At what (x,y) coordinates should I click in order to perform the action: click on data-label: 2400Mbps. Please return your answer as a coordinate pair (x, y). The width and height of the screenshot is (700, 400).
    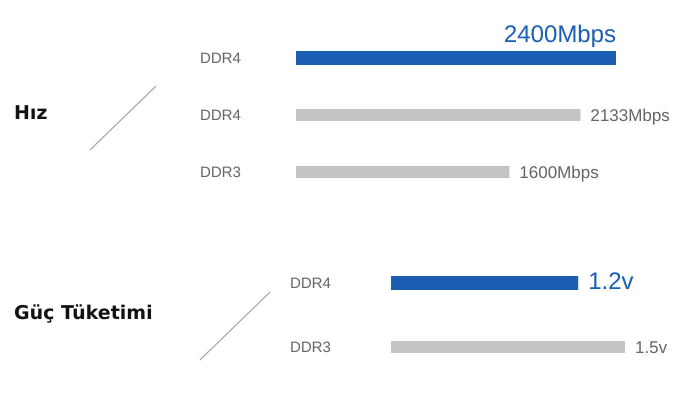
    Looking at the image, I should click on (560, 34).